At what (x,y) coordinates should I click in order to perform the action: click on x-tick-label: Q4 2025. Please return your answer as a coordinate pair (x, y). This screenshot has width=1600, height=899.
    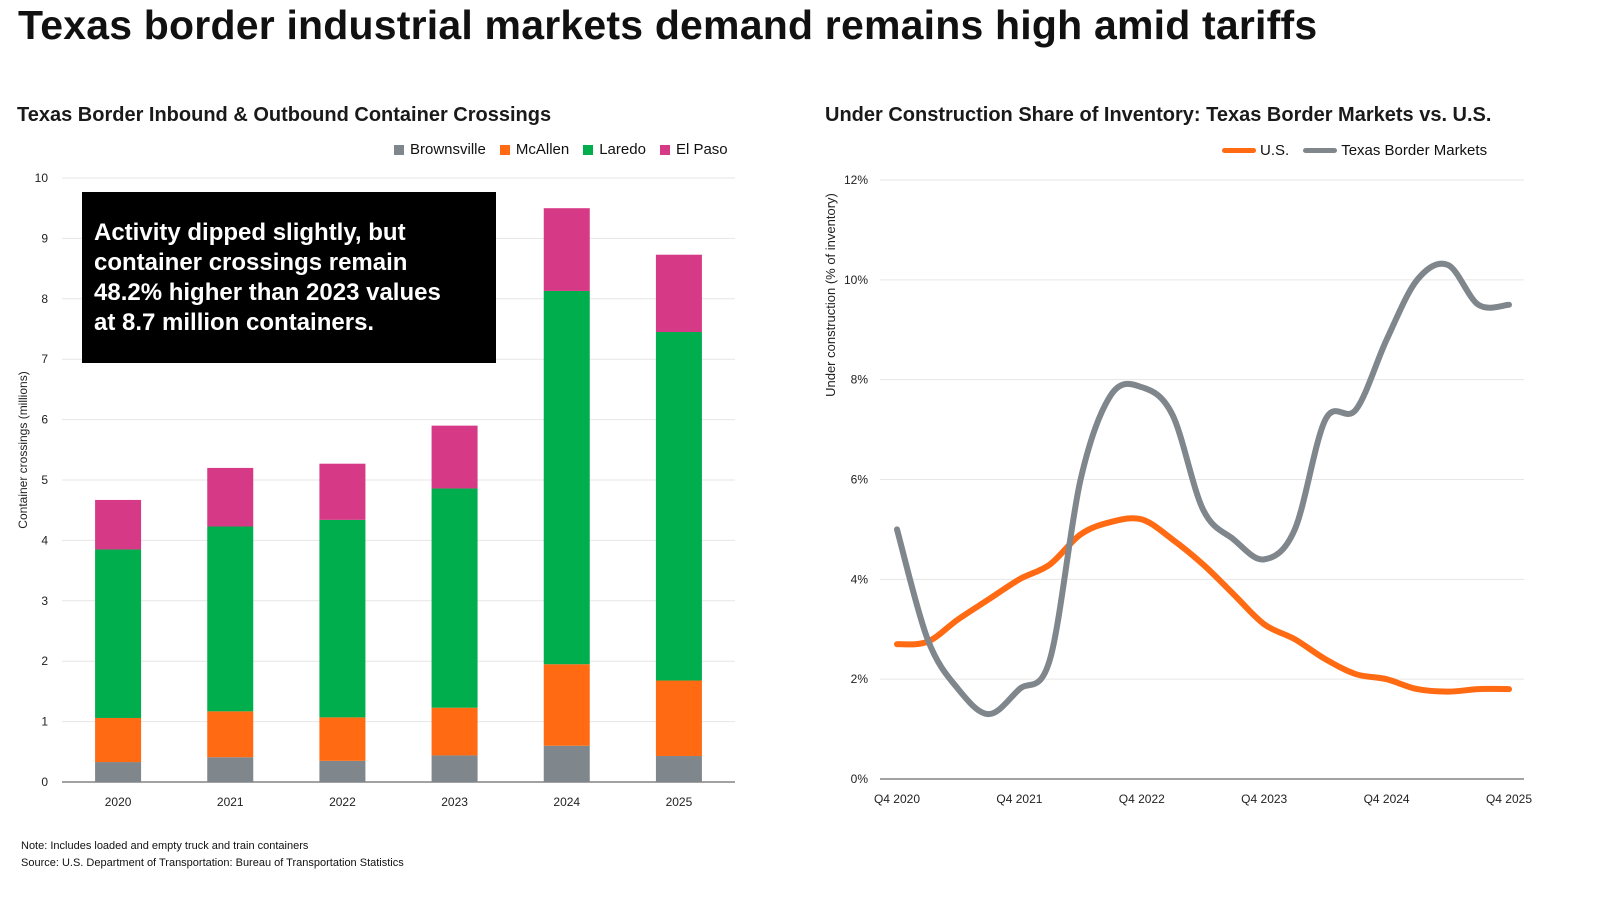
    Looking at the image, I should click on (1509, 799).